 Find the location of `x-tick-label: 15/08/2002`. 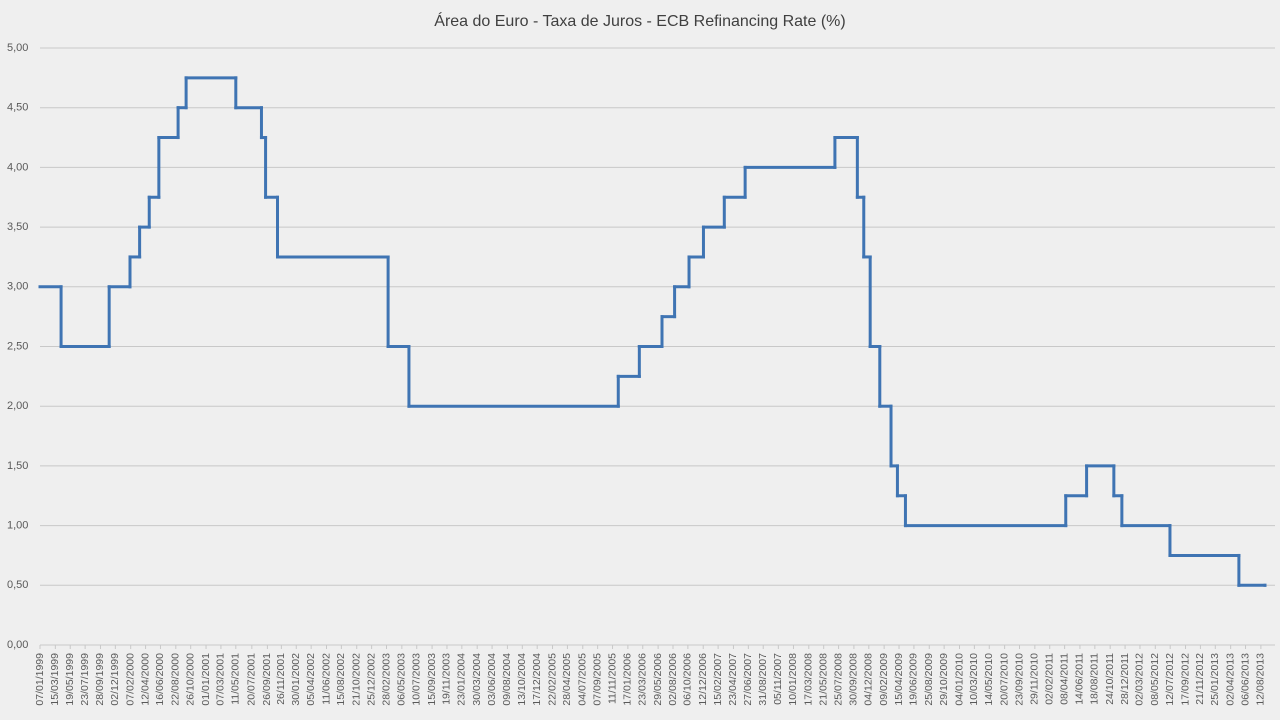

x-tick-label: 15/08/2002 is located at coordinates (341, 679).